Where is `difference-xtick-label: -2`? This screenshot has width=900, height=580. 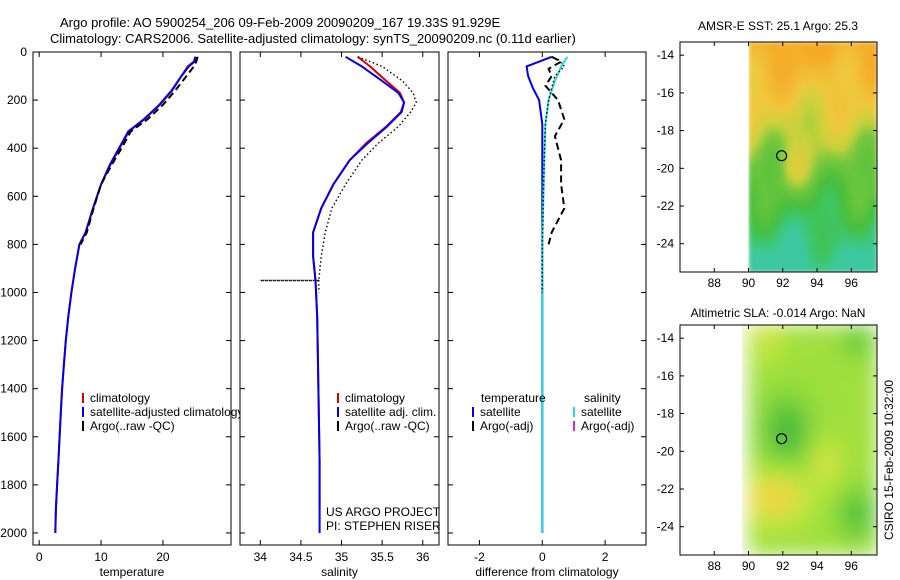 difference-xtick-label: -2 is located at coordinates (479, 557).